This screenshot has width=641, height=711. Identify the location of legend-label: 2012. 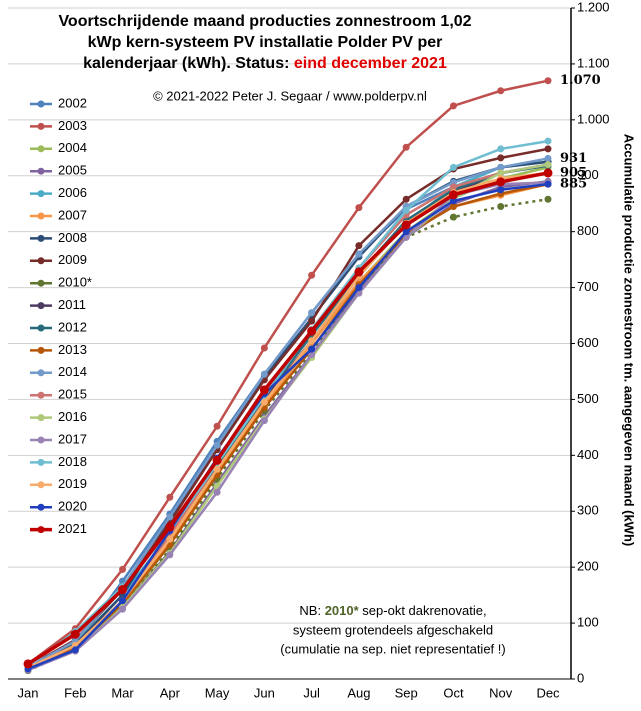
(72, 326).